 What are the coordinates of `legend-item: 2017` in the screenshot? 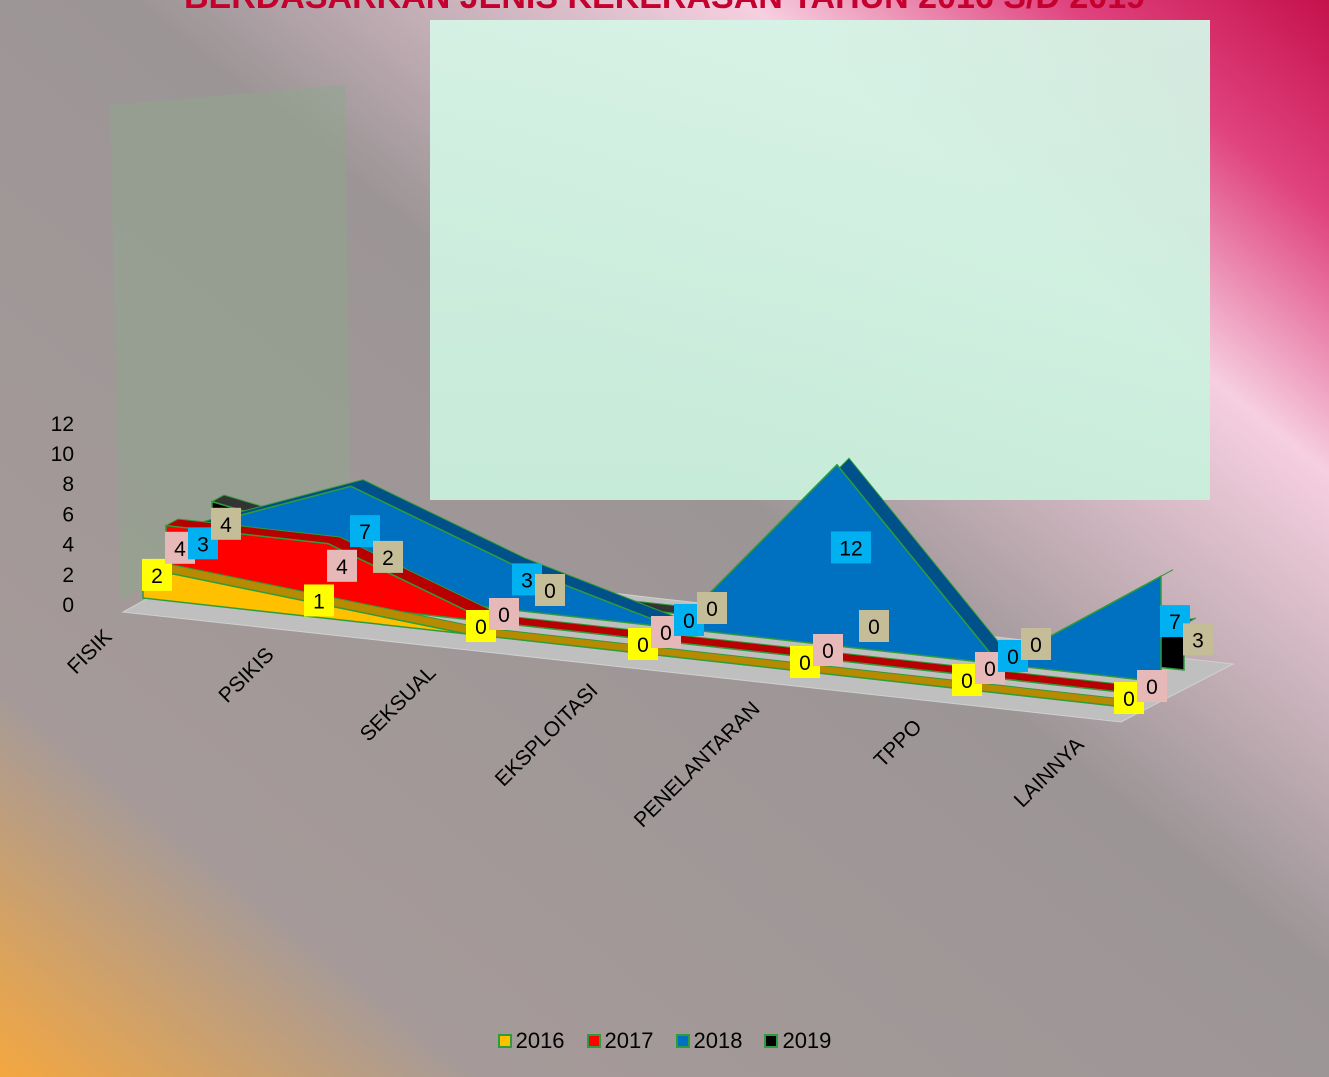 It's located at (620, 1041).